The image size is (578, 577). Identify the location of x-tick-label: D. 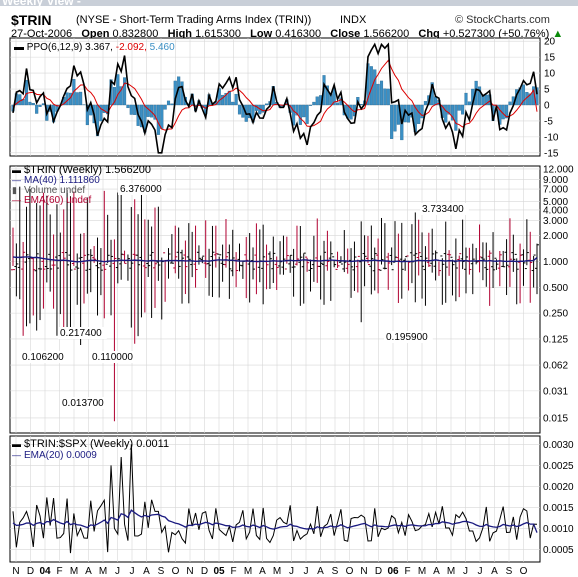
(30, 571).